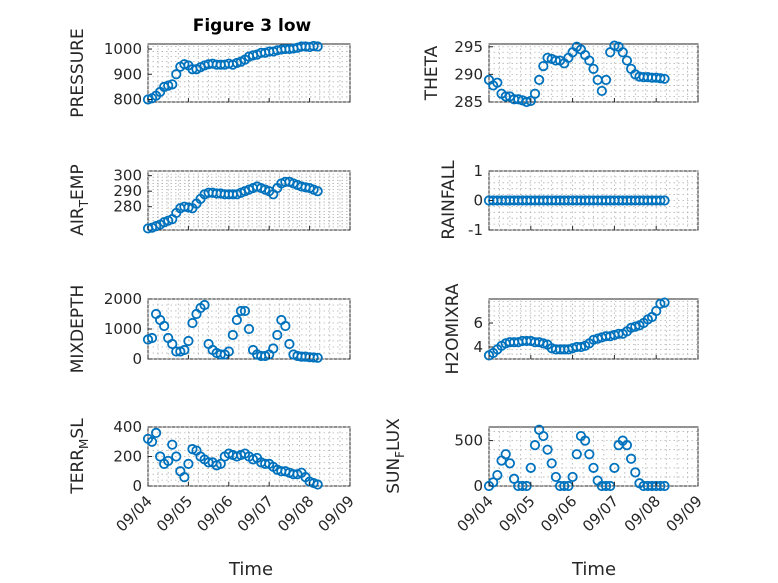 Image resolution: width=778 pixels, height=583 pixels. I want to click on ytick-label: 0, so click(137, 359).